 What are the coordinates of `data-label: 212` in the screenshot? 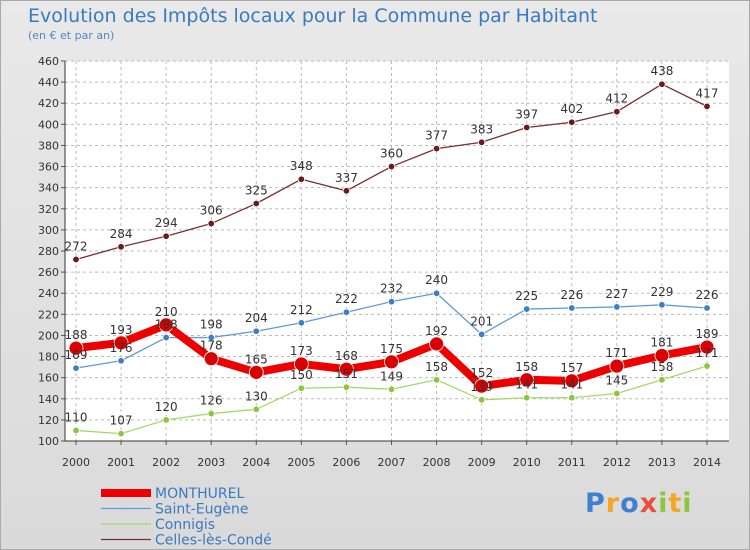 It's located at (301, 310).